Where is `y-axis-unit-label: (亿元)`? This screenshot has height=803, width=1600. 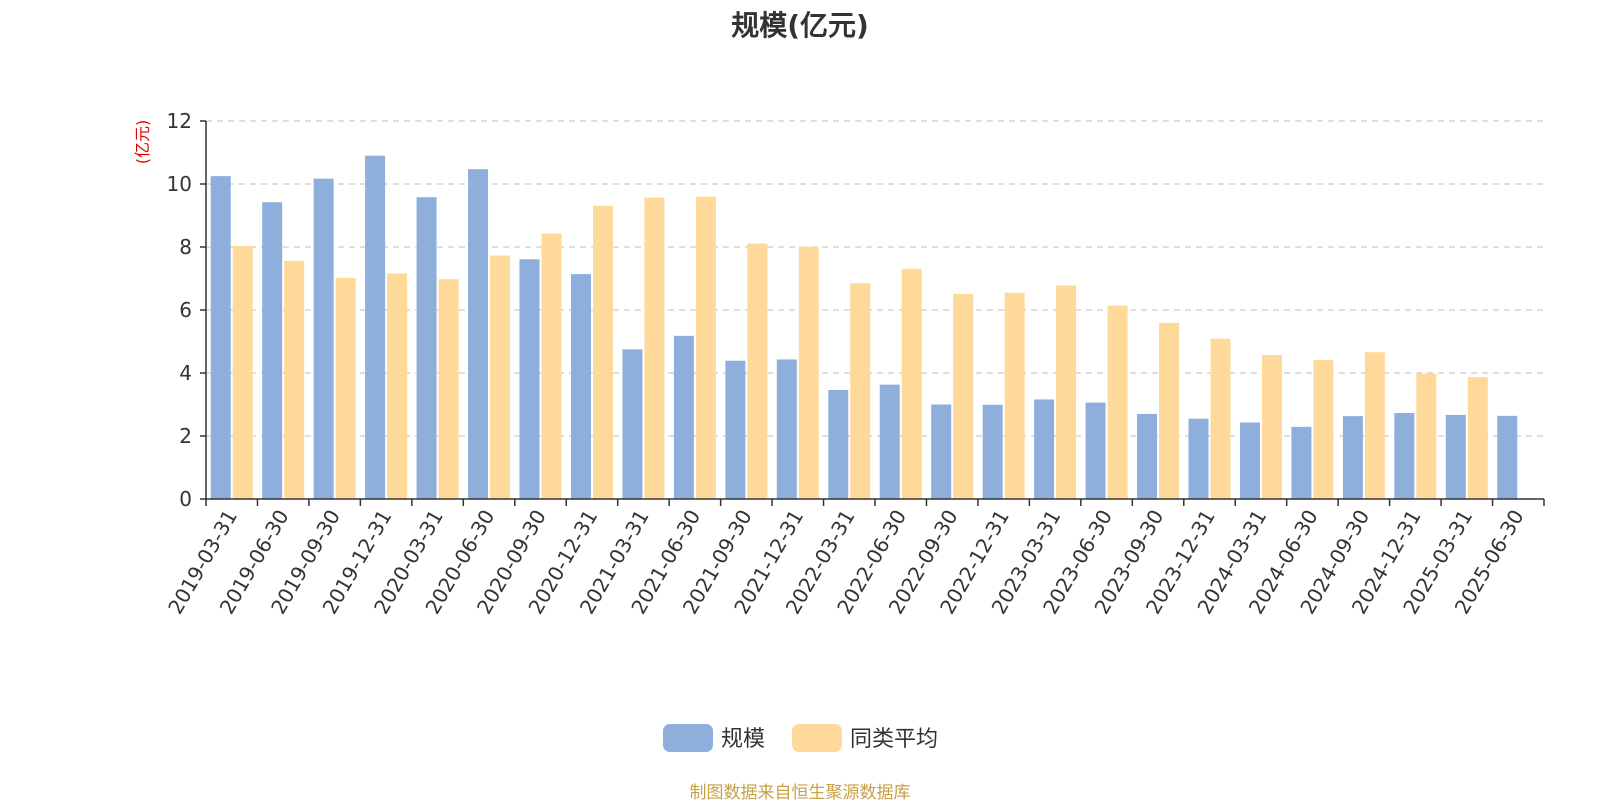
y-axis-unit-label: (亿元) is located at coordinates (142, 142).